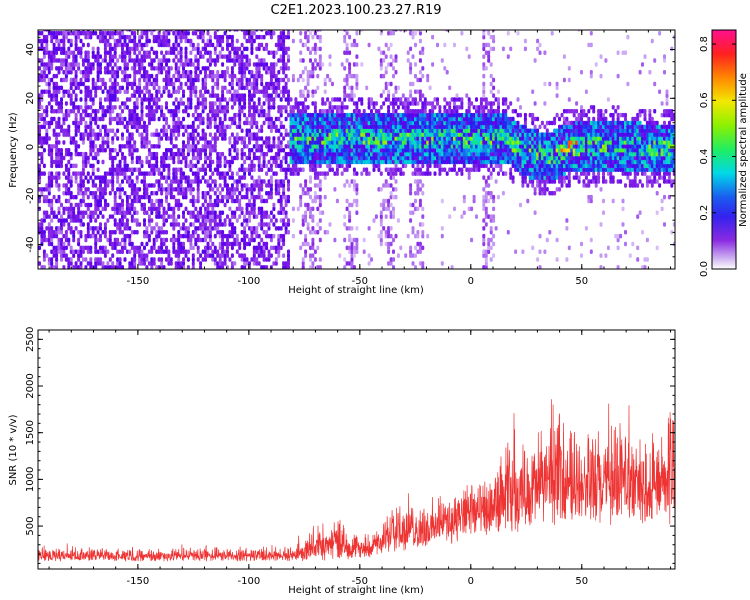  What do you see at coordinates (181, 150) in the screenshot?
I see `heatmap-cell-2003` at bounding box center [181, 150].